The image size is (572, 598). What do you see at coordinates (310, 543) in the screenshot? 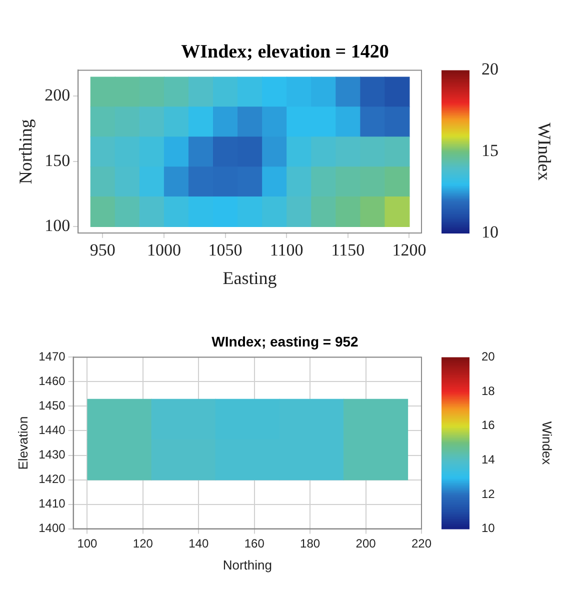
I see `x-tick-label: 180` at bounding box center [310, 543].